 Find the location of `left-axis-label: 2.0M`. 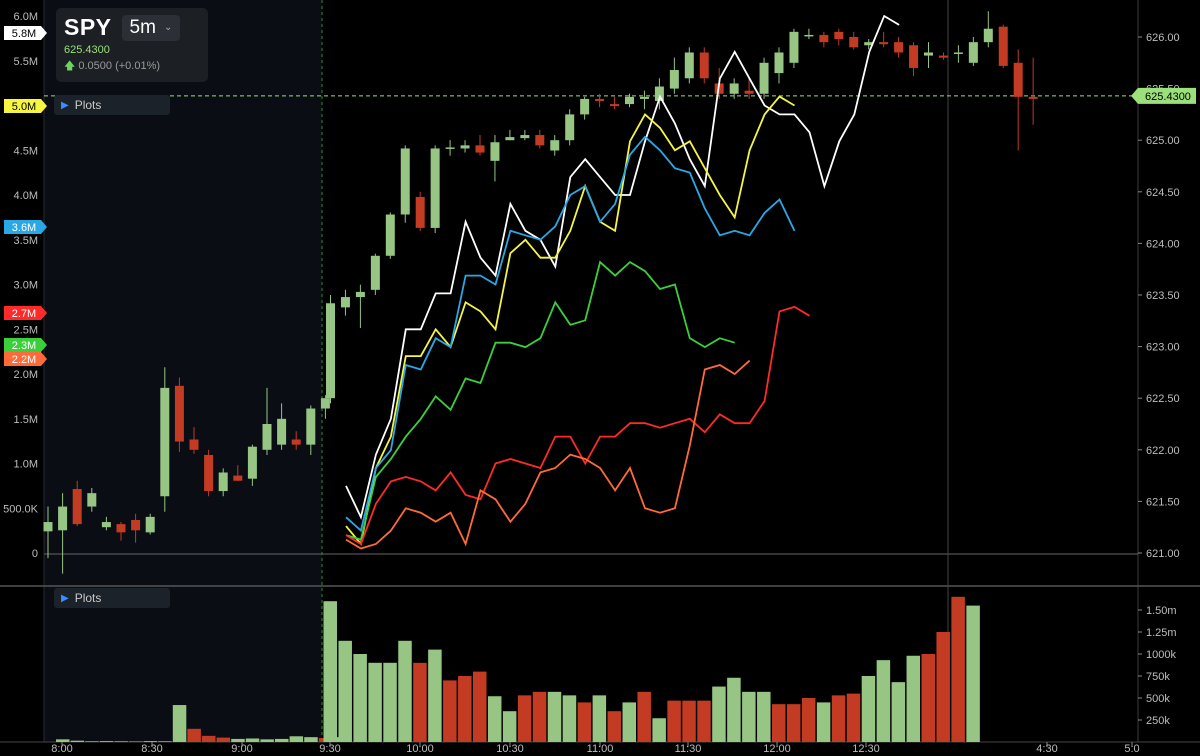

left-axis-label: 2.0M is located at coordinates (26, 375).